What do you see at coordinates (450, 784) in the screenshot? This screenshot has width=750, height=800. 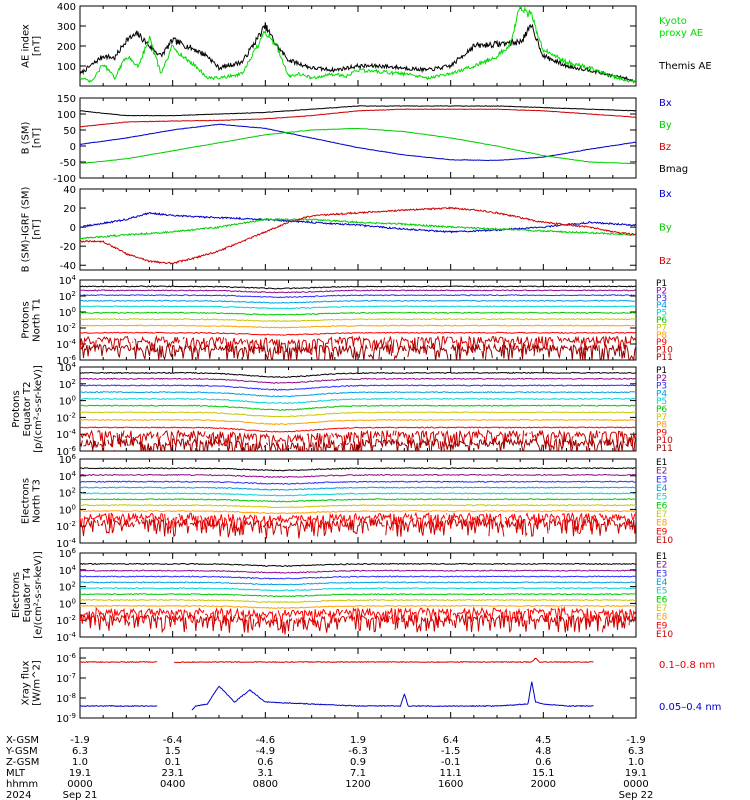 I see `x-tick-label: 1600` at bounding box center [450, 784].